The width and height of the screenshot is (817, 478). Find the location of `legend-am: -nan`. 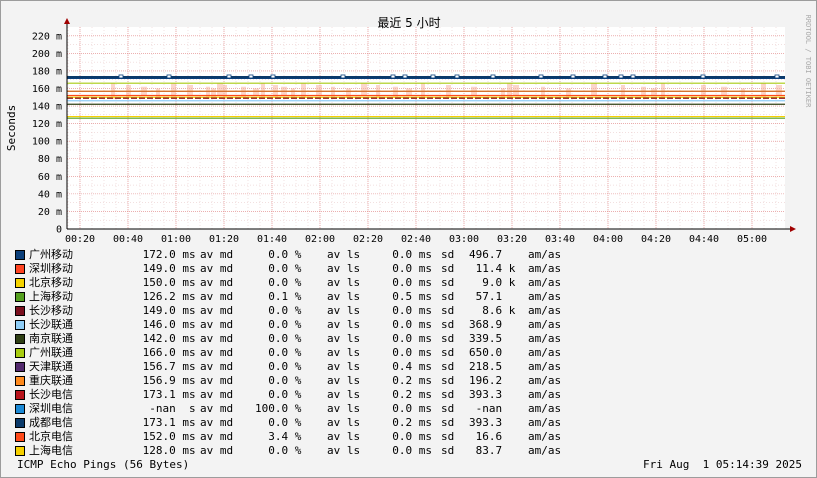

legend-am: -nan is located at coordinates (492, 408).